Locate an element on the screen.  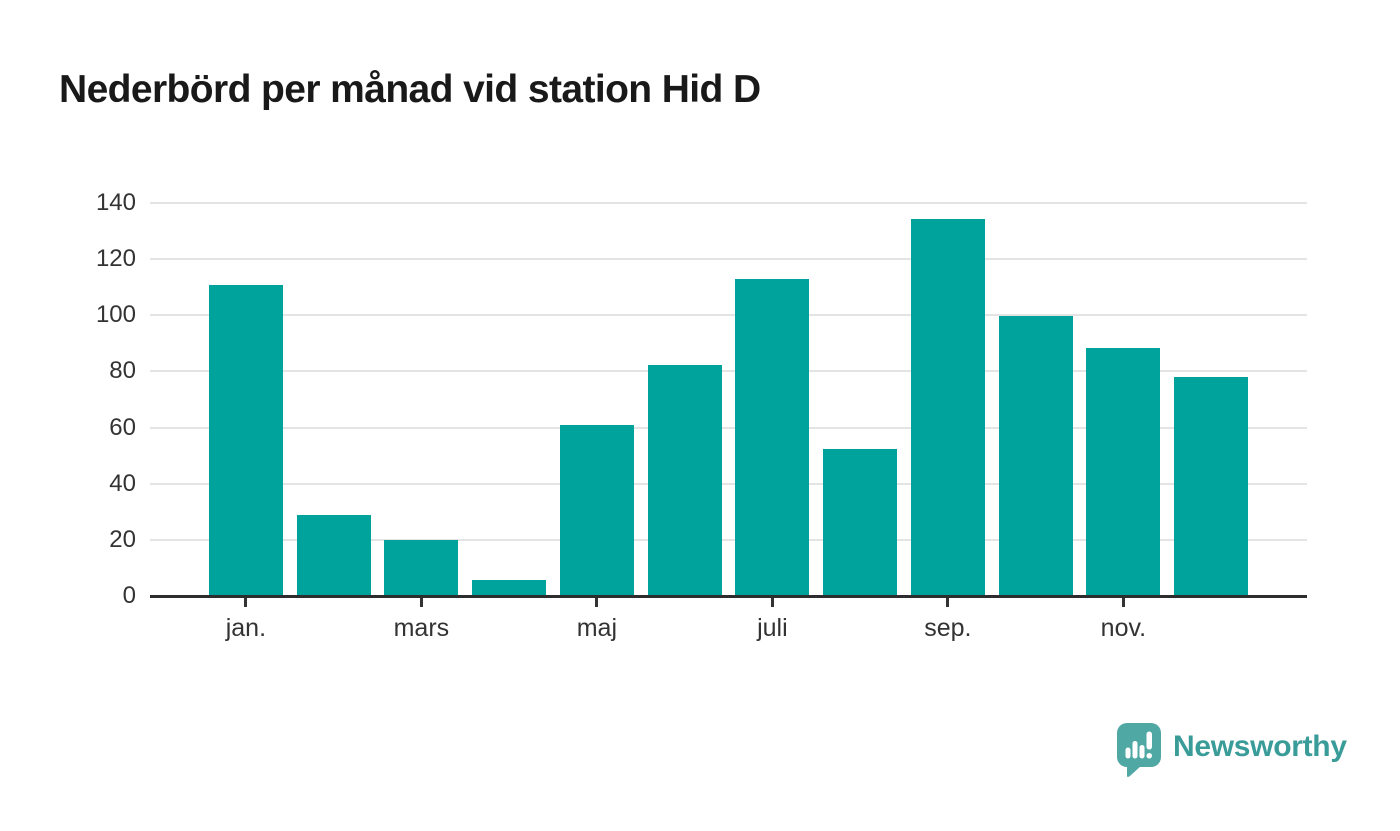
x-axis-label-mars: mars is located at coordinates (421, 628).